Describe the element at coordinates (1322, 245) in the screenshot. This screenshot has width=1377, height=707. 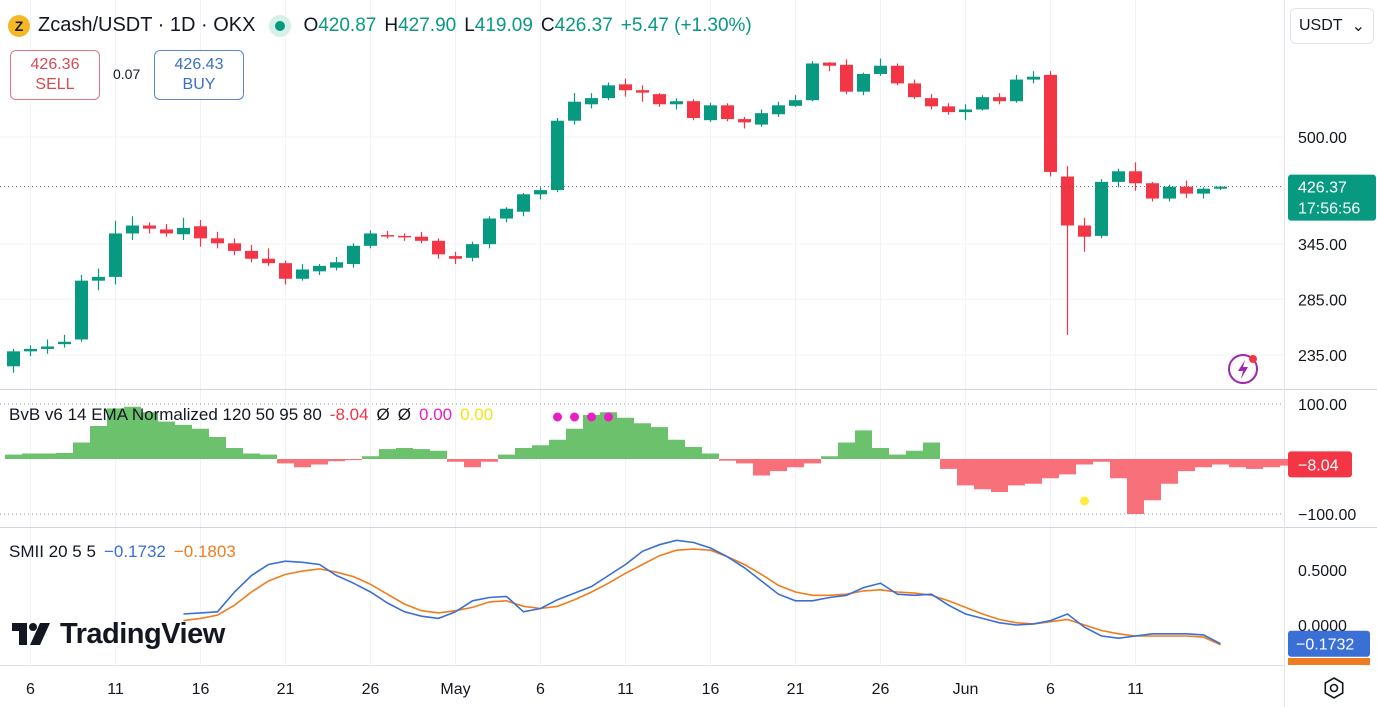
I see `price-tick-label: 345.00` at that location.